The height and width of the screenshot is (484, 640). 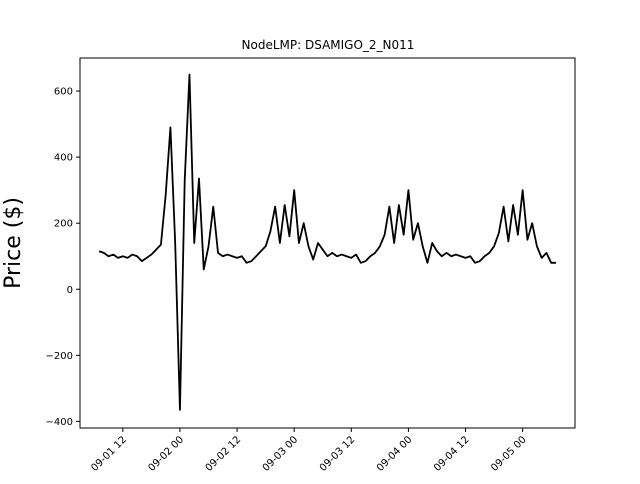 What do you see at coordinates (63, 224) in the screenshot?
I see `y-tick-label: 200` at bounding box center [63, 224].